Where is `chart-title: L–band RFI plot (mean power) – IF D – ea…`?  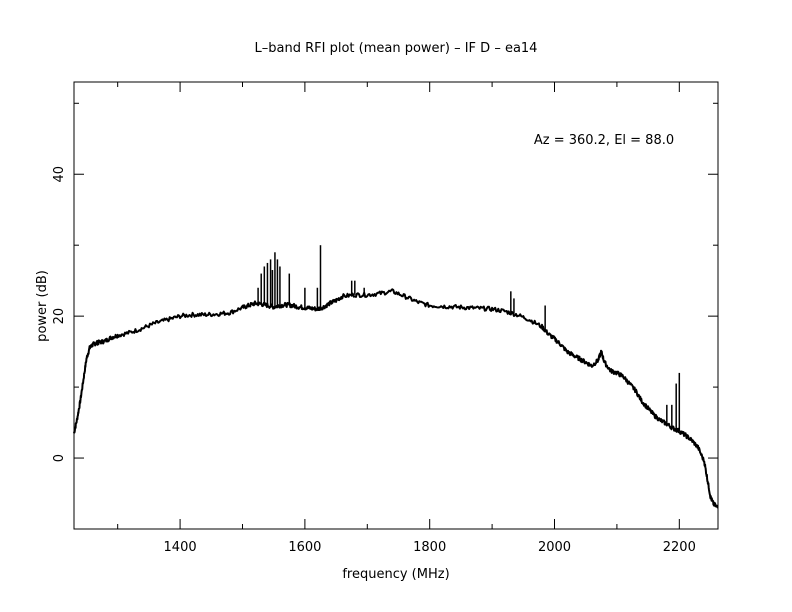 chart-title: L–band RFI plot (mean power) – IF D – ea… is located at coordinates (396, 48).